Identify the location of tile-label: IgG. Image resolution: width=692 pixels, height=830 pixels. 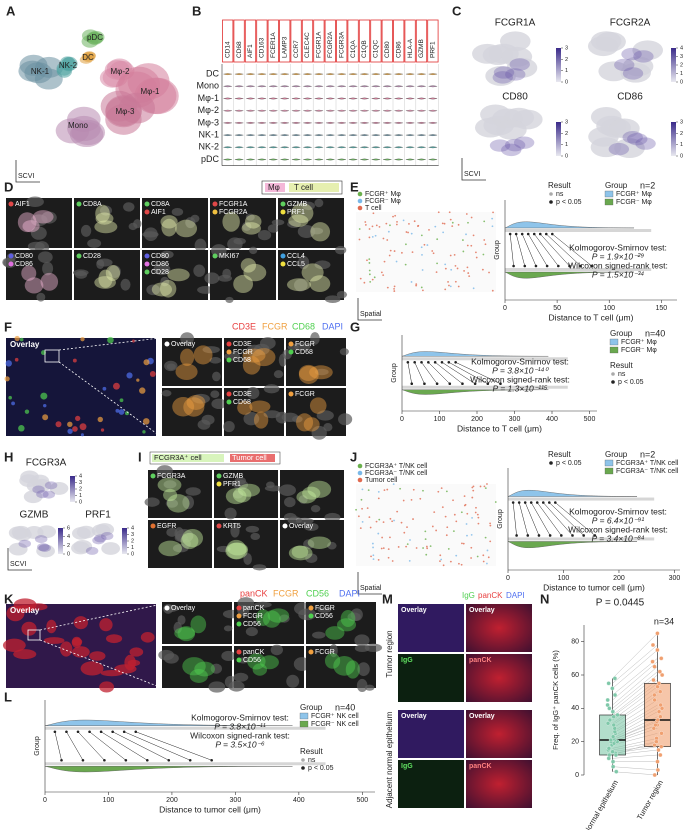
(407, 660).